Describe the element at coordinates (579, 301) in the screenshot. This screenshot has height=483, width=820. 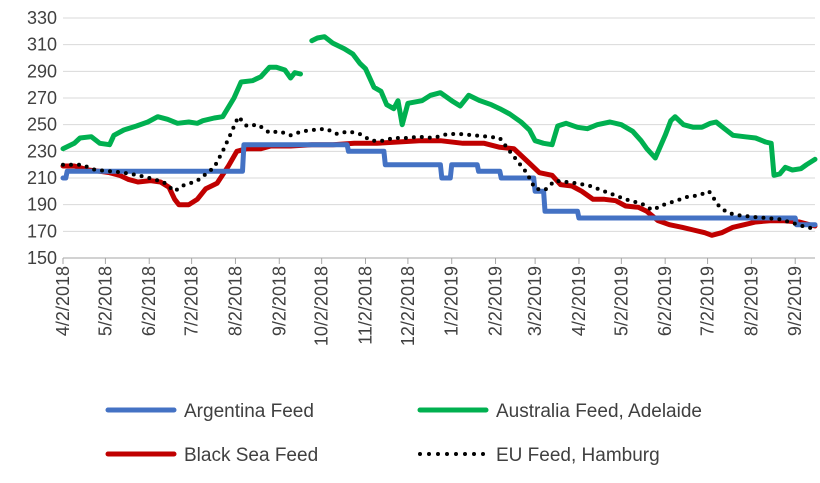
I see `x-tick-label: 4/2/2019` at that location.